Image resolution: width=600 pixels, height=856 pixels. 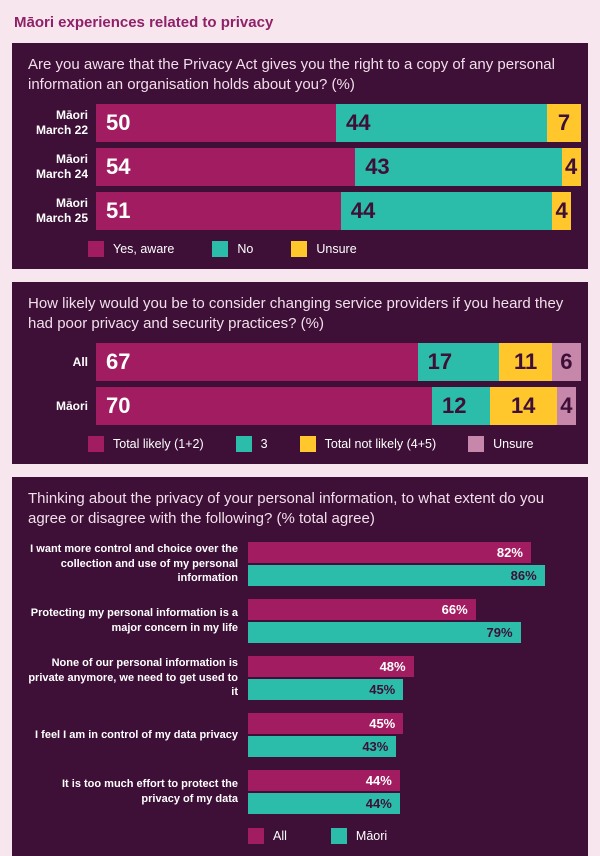 What do you see at coordinates (564, 123) in the screenshot?
I see `segment-unsure: 7` at bounding box center [564, 123].